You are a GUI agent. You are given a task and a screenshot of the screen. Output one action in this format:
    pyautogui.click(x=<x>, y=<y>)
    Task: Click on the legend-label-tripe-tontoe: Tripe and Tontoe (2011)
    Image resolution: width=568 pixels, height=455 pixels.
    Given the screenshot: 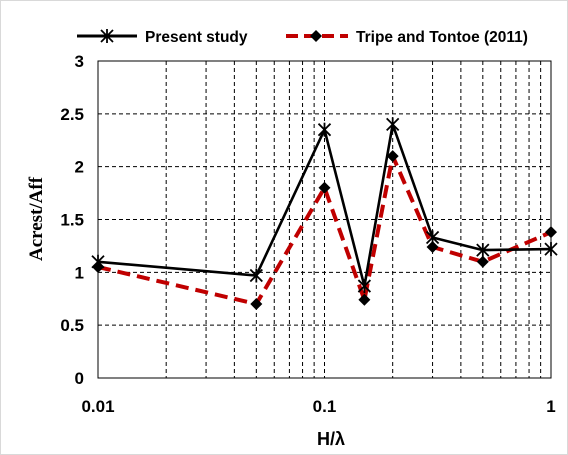 What is the action you would take?
    pyautogui.click(x=442, y=37)
    